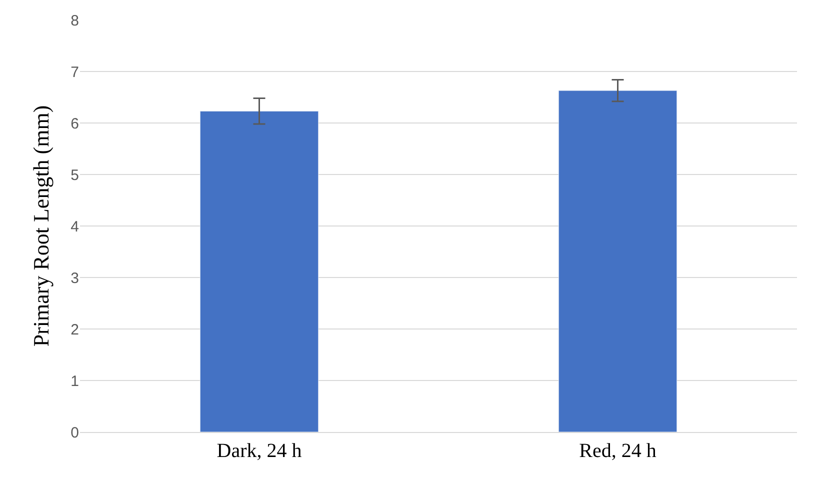  Describe the element at coordinates (74, 329) in the screenshot. I see `y-tick-label: 2` at that location.